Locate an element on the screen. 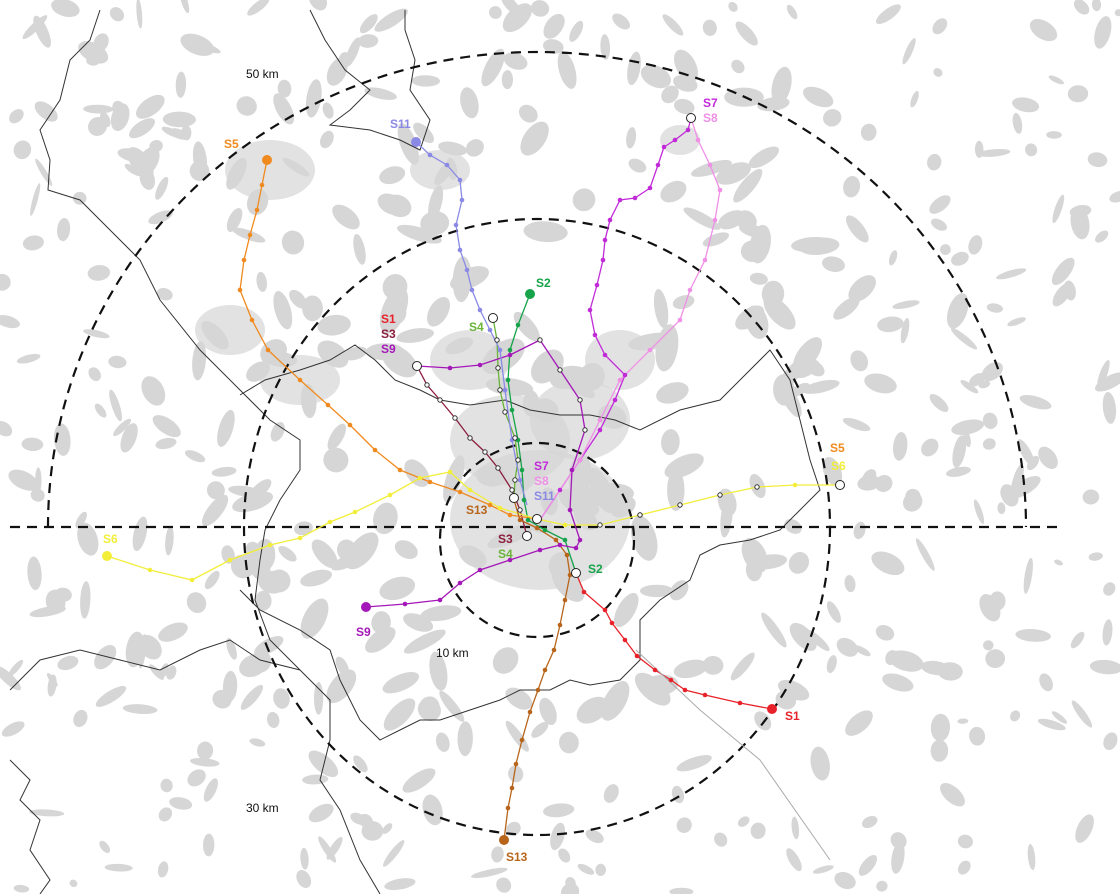 This screenshot has height=894, width=1120. label-s6-west: S6 is located at coordinates (110, 539).